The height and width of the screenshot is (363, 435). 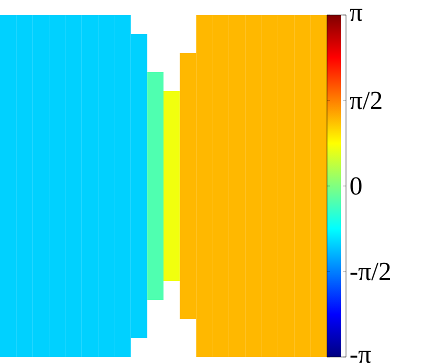 I want to click on color-bar-label: 0, so click(x=356, y=186).